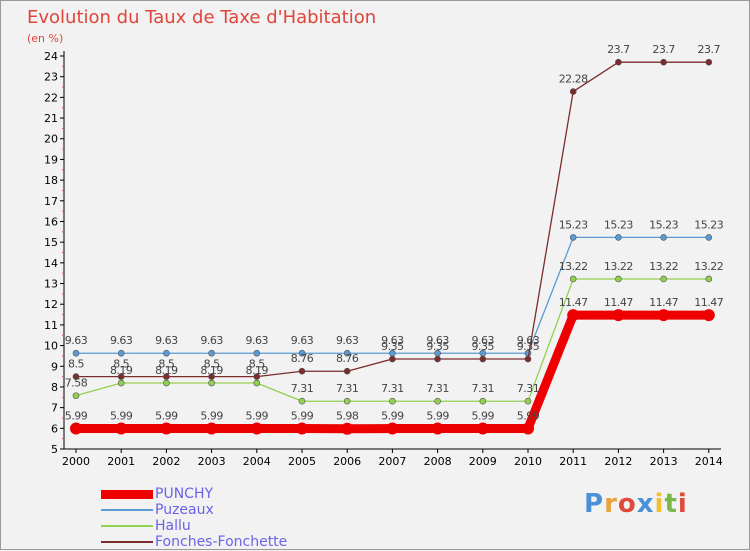 This screenshot has height=551, width=750. I want to click on legend-label: Puzeaux, so click(184, 510).